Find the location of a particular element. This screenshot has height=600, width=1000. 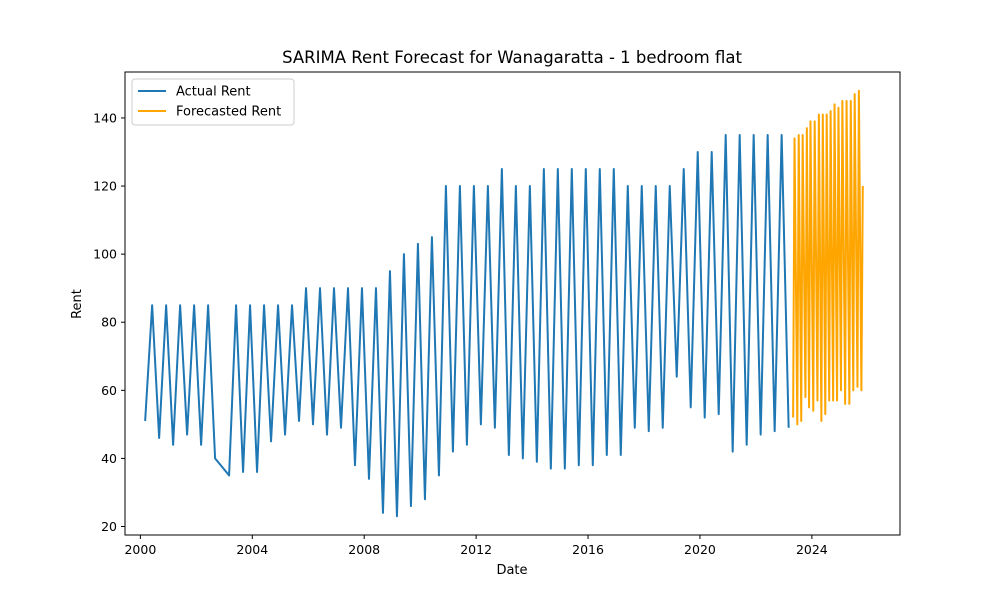

legend: Actual Rent Forecasted Rent is located at coordinates (213, 102).